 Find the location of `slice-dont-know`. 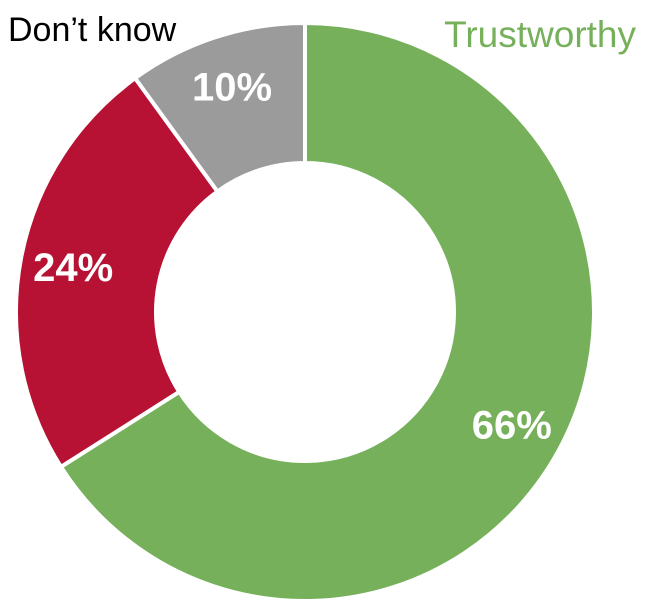

slice-dont-know is located at coordinates (219, 107).